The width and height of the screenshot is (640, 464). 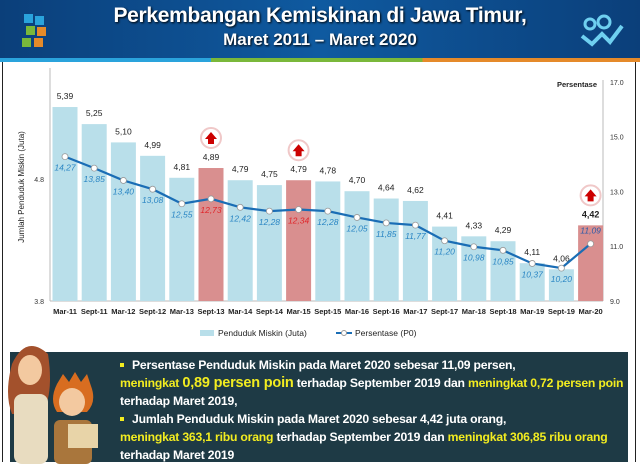 What do you see at coordinates (415, 190) in the screenshot?
I see `bar-value-label: 4,62` at bounding box center [415, 190].